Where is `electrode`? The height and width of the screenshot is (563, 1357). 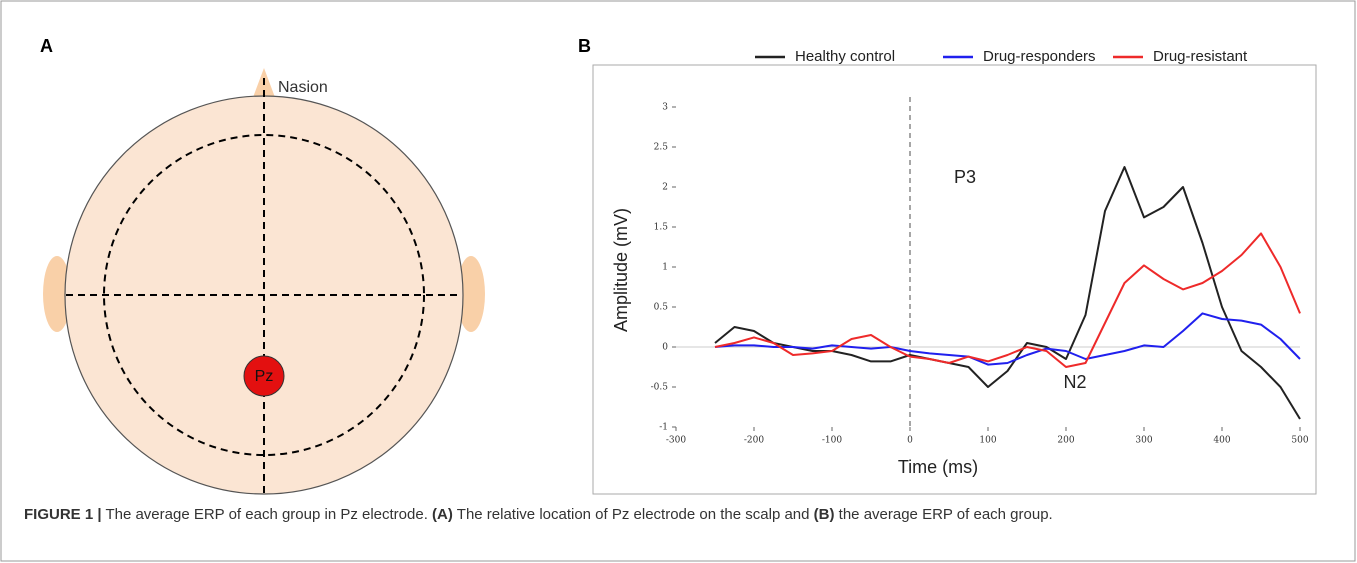 electrode is located at coordinates (264, 376).